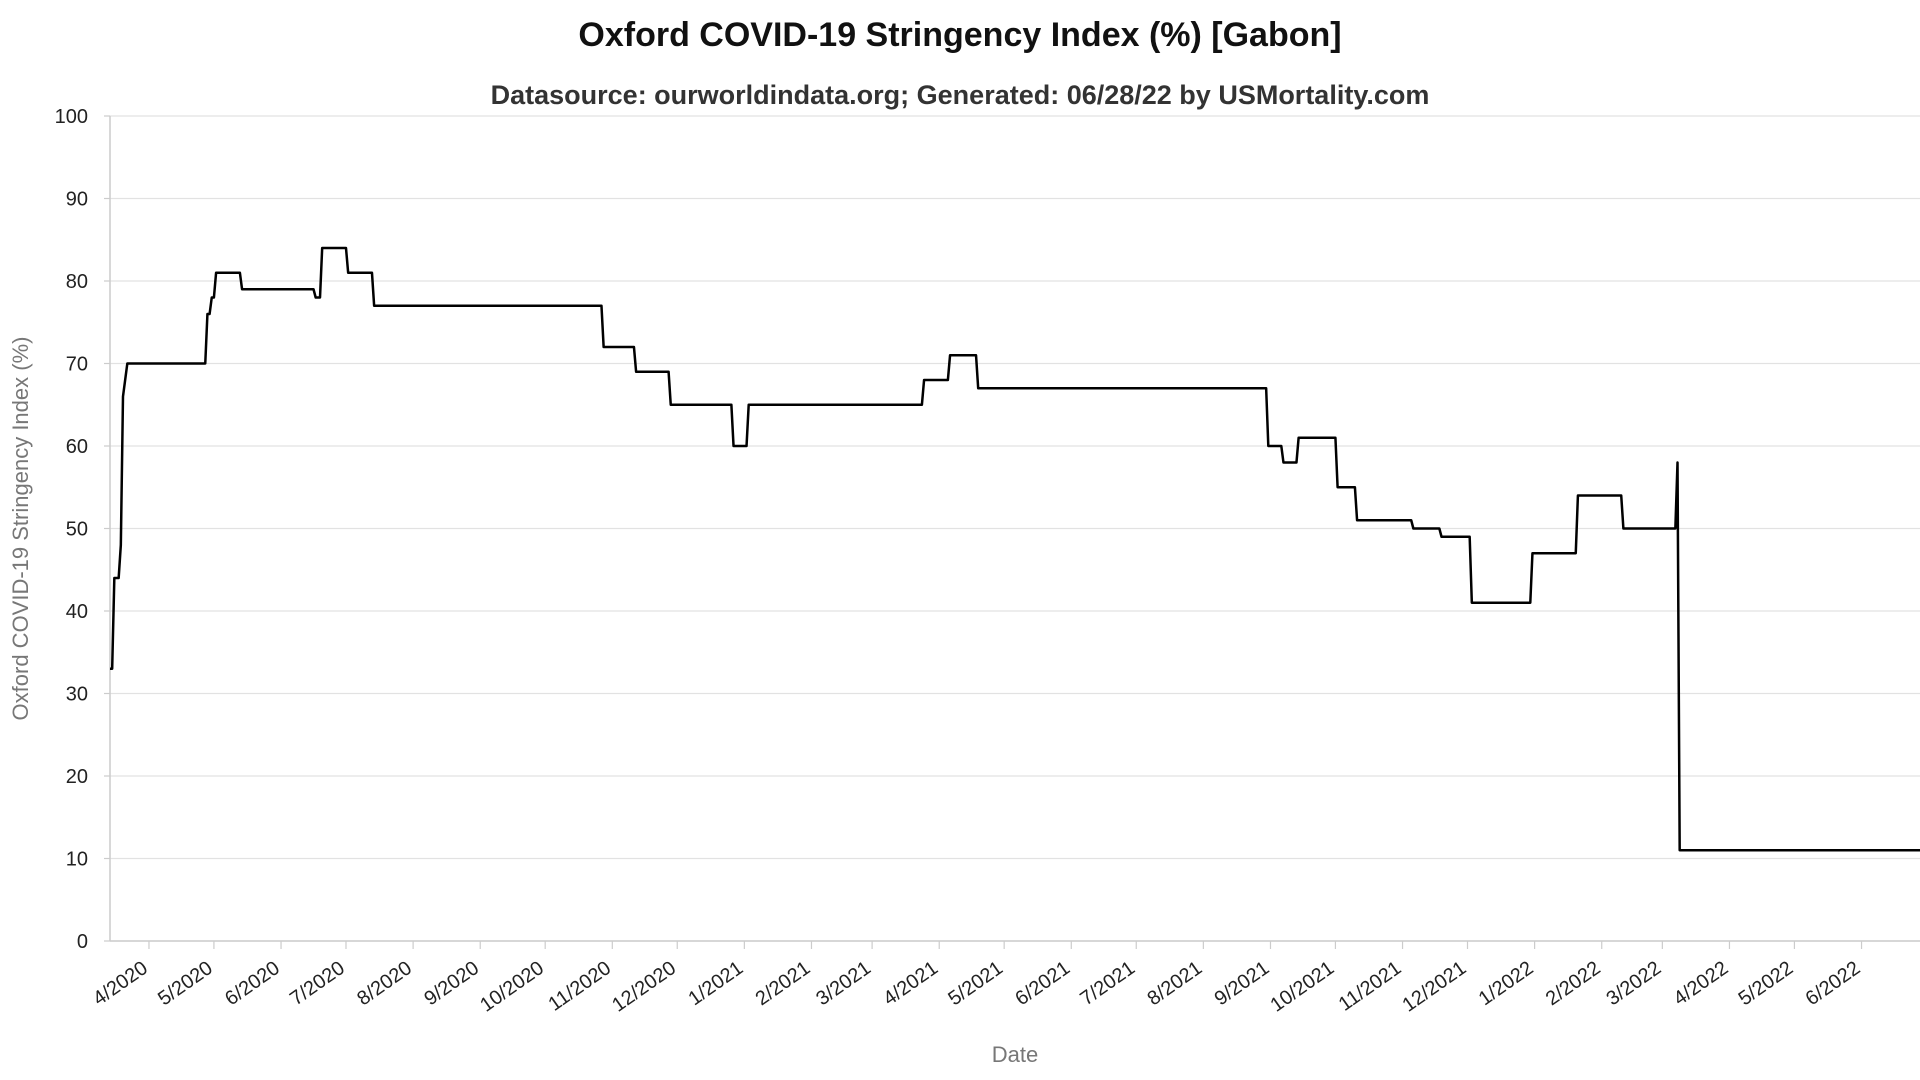 This screenshot has width=1920, height=1080. Describe the element at coordinates (716, 983) in the screenshot. I see `x-tick-label: 1/2021` at that location.